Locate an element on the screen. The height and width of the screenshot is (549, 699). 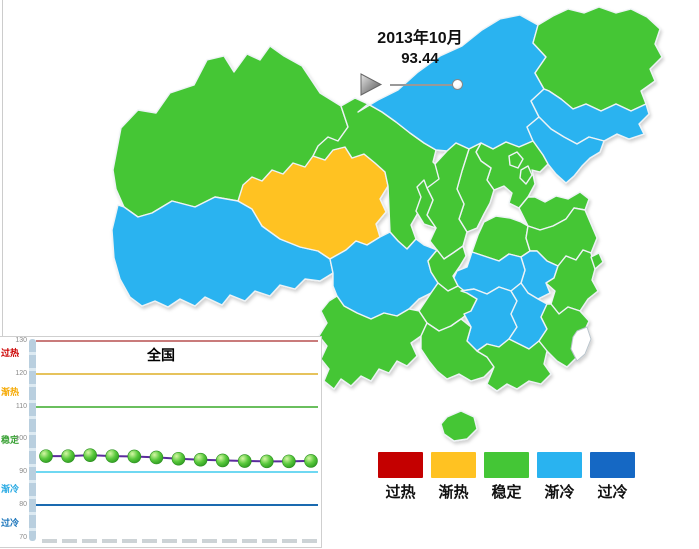
threshold-line-过冷 is located at coordinates (177, 505).